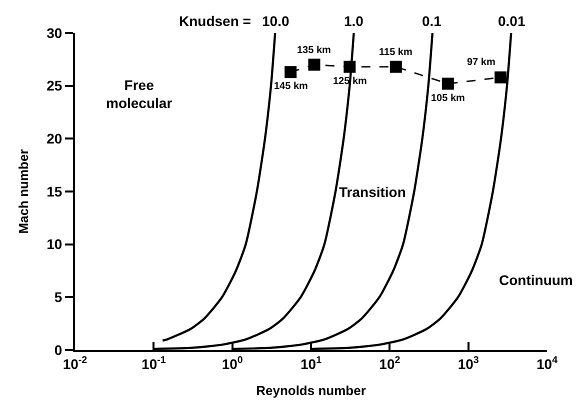  What do you see at coordinates (75, 363) in the screenshot?
I see `x-tick-label: 10$^{-2}$` at bounding box center [75, 363].